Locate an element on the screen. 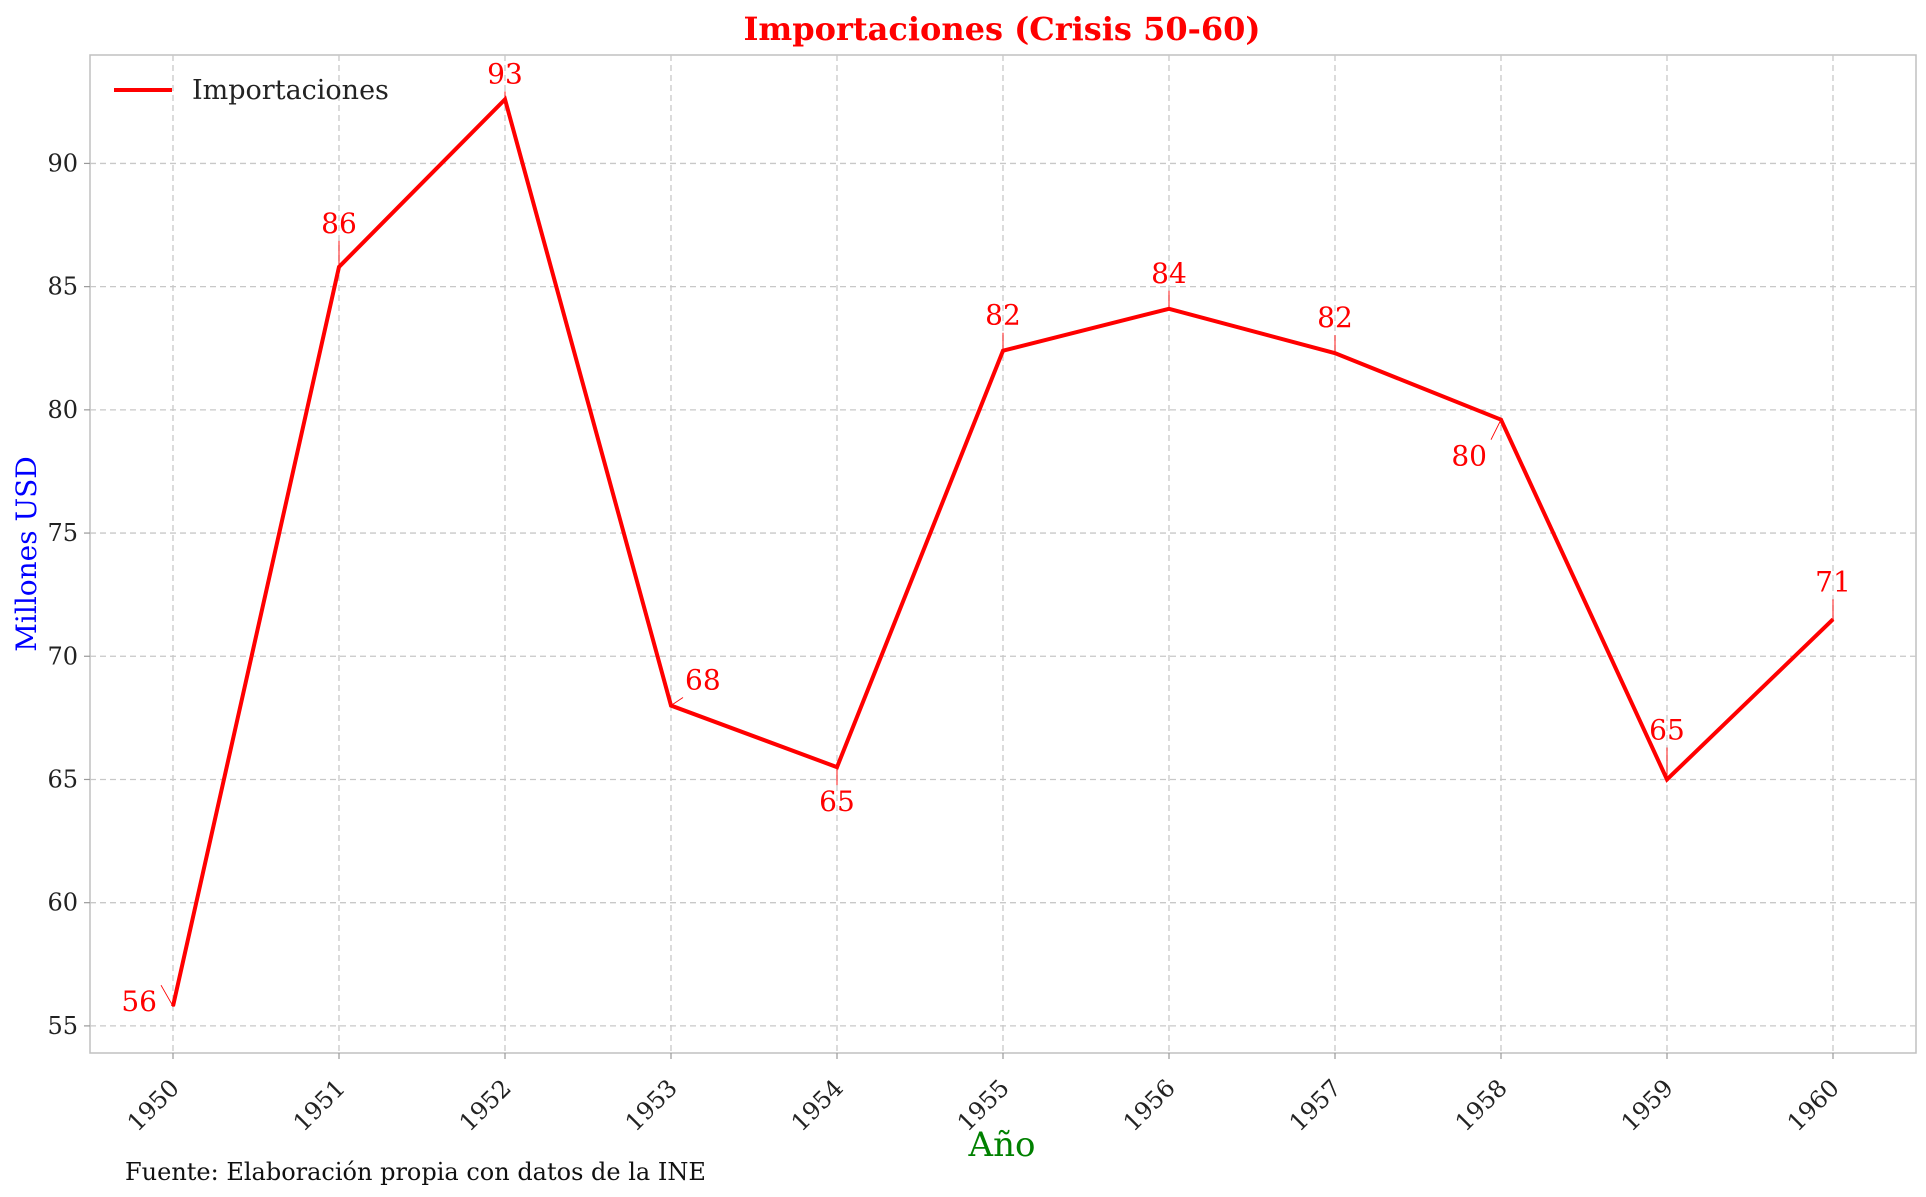 The width and height of the screenshot is (1926, 1197). x-axis-label: Año is located at coordinates (1002, 1145).